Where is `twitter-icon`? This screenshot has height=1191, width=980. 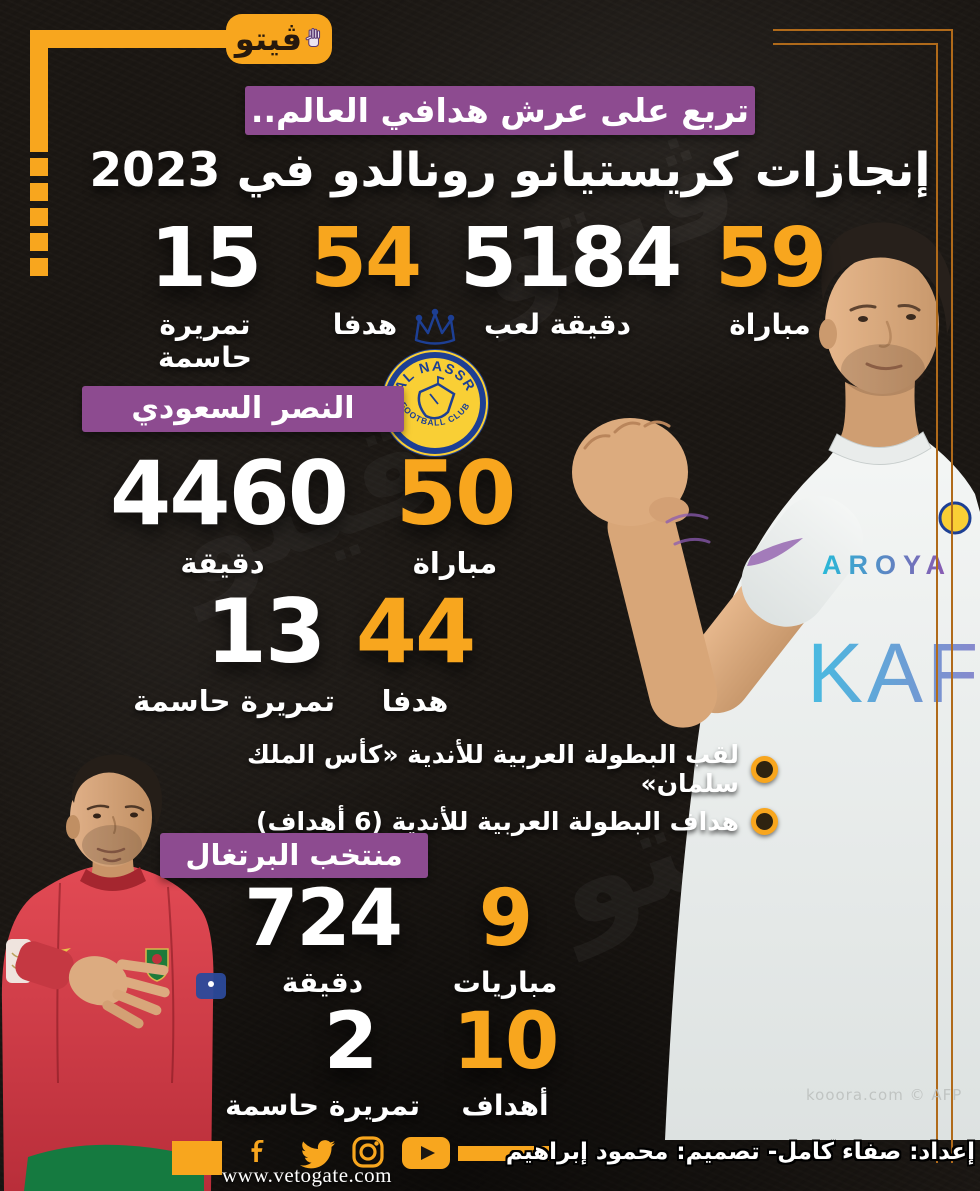 twitter-icon is located at coordinates (316, 1153).